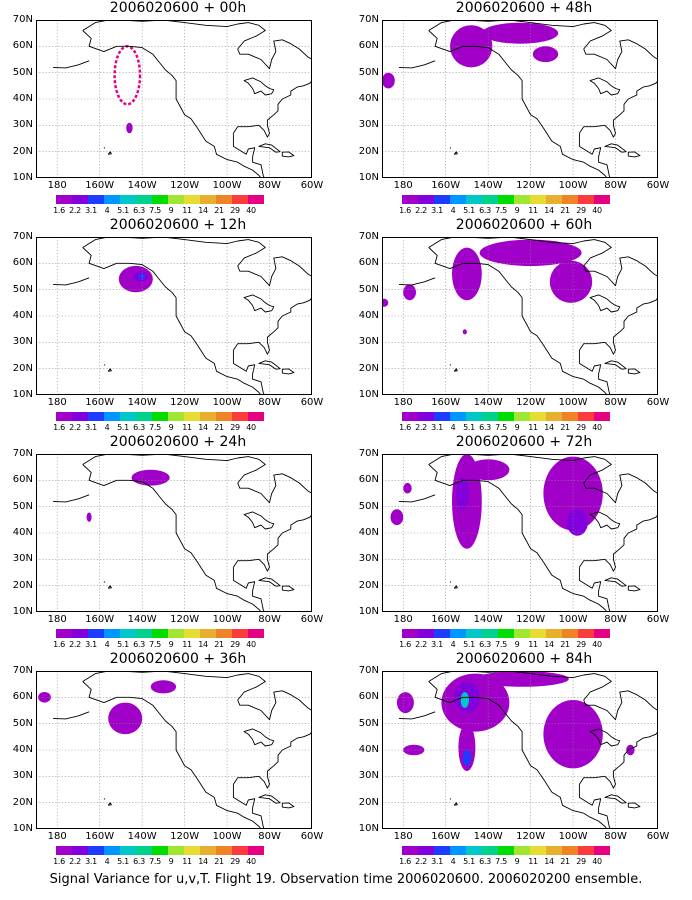  I want to click on lat-tick-label: 40N, so click(368, 315).